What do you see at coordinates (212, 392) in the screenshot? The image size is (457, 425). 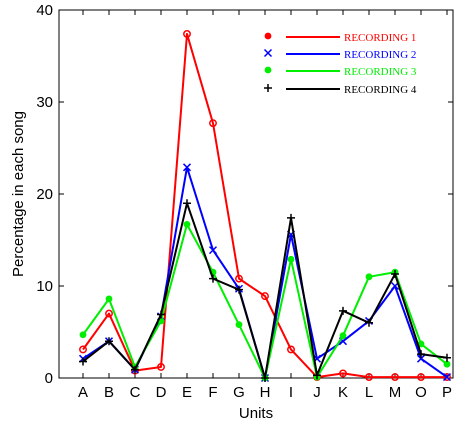 I see `x-tick-label: F` at bounding box center [212, 392].